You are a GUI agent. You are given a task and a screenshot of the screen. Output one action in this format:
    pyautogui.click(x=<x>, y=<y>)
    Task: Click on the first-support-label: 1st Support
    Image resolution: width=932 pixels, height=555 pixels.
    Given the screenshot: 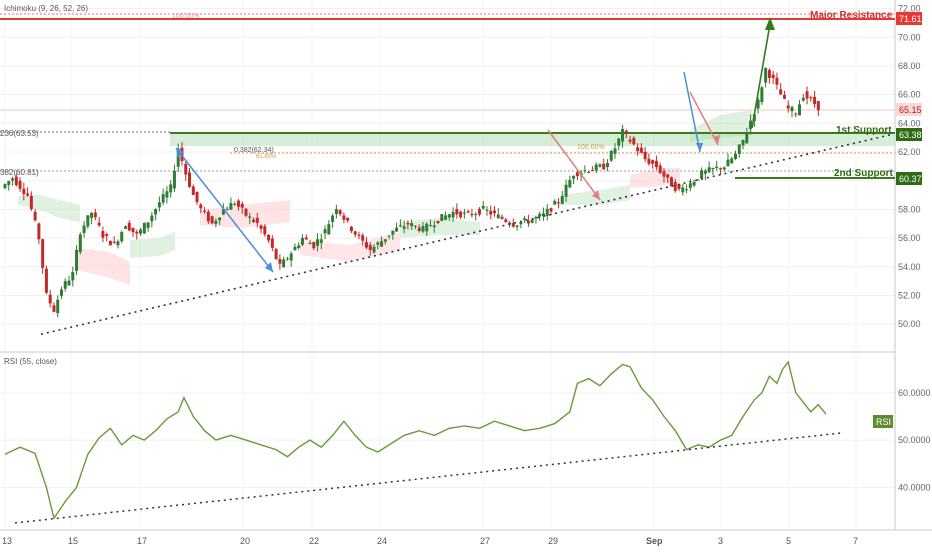 What is the action you would take?
    pyautogui.click(x=864, y=130)
    